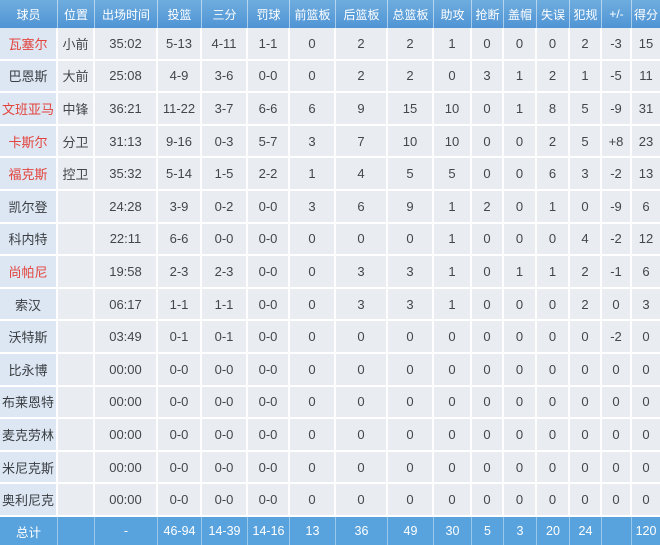  I want to click on player-name-cell: 卡斯尔, so click(29, 141).